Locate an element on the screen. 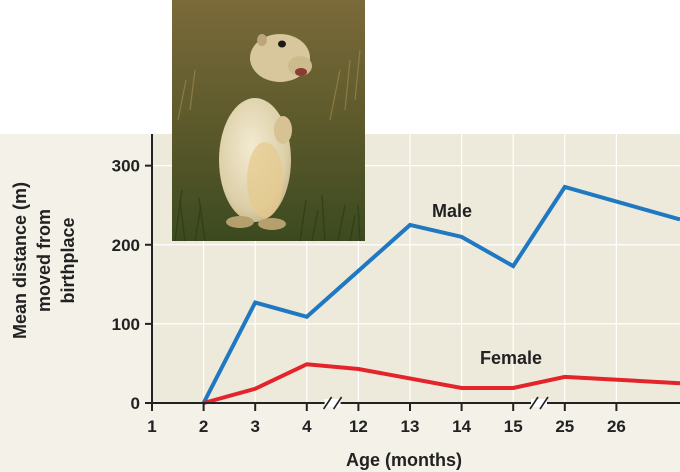 Image resolution: width=680 pixels, height=472 pixels. x-tick-label: 12 is located at coordinates (358, 426).